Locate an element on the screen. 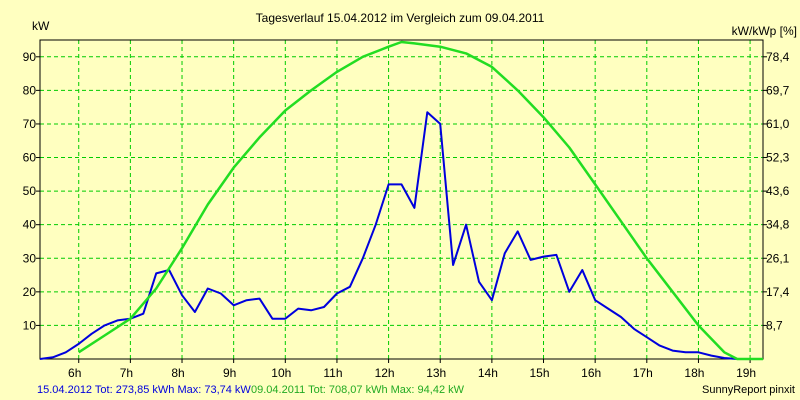 The height and width of the screenshot is (400, 800). y-tick-label-left: 80 is located at coordinates (30, 90).